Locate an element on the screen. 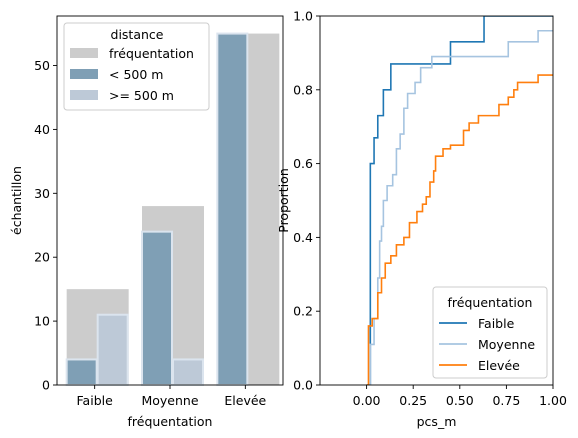 This screenshot has height=438, width=578. right-legend-title: fréquentation is located at coordinates (490, 302).